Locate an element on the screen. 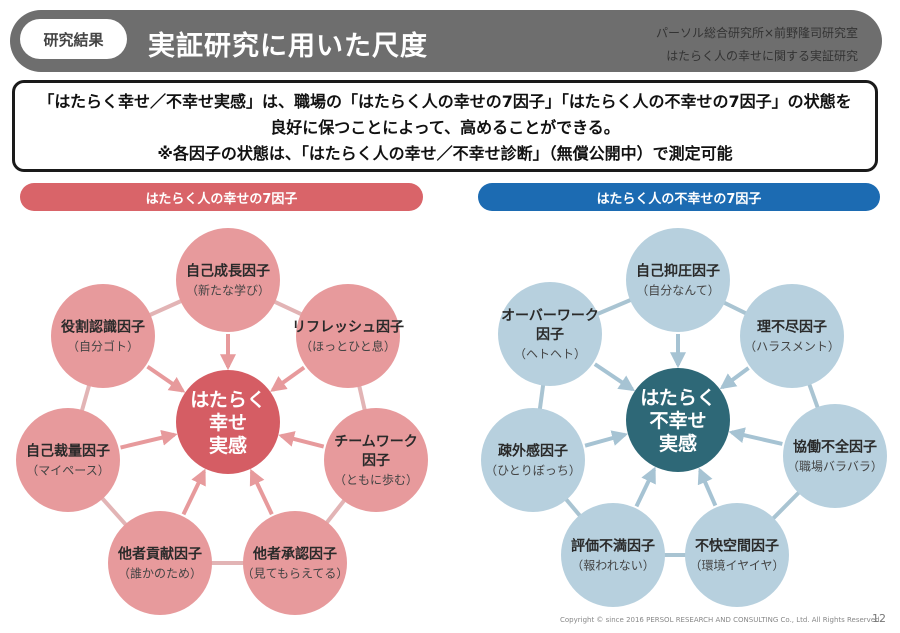 The width and height of the screenshot is (900, 633). happiness-factor-name: 他者貢献因子 is located at coordinates (159, 554).